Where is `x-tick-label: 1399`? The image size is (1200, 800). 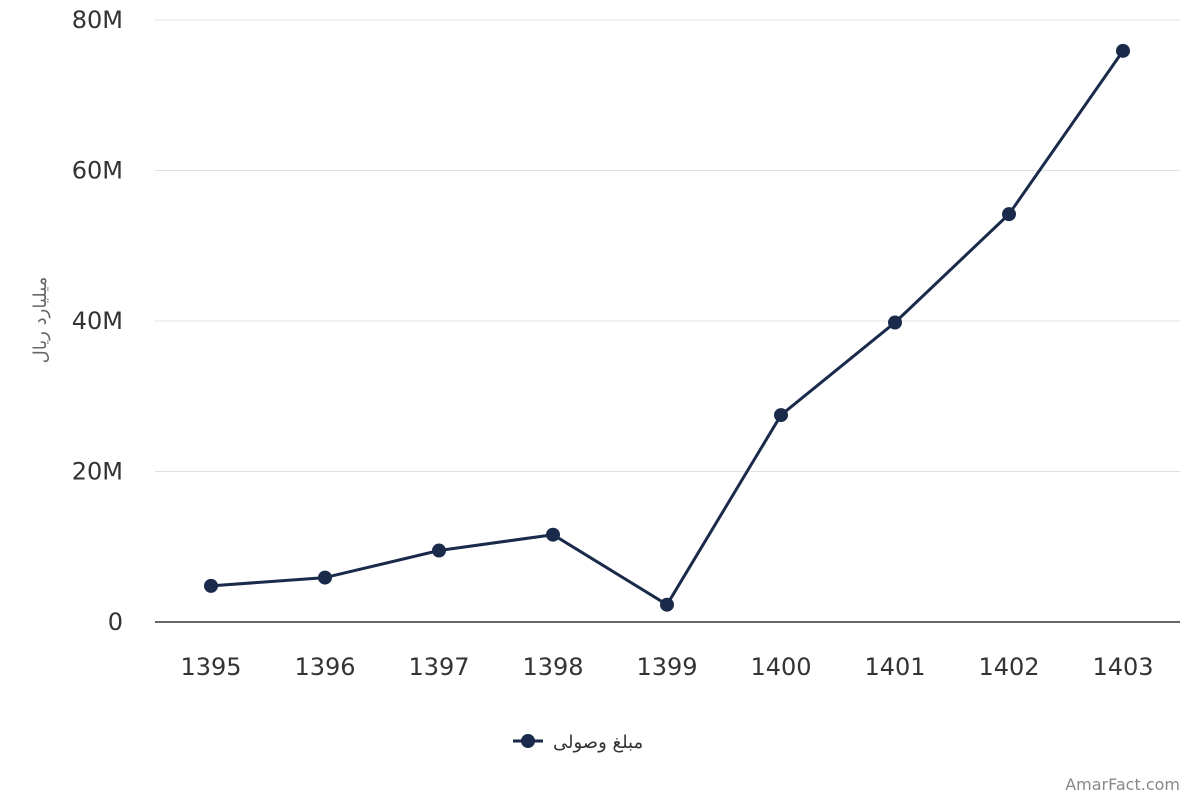
x-tick-label: 1399 is located at coordinates (666, 667).